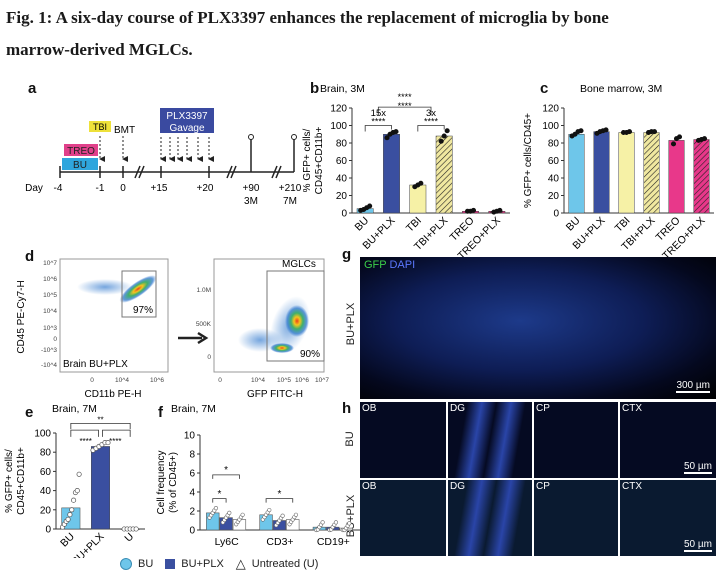  I want to click on right-y-ticks: 1.0M 500K 0, so click(204, 324).